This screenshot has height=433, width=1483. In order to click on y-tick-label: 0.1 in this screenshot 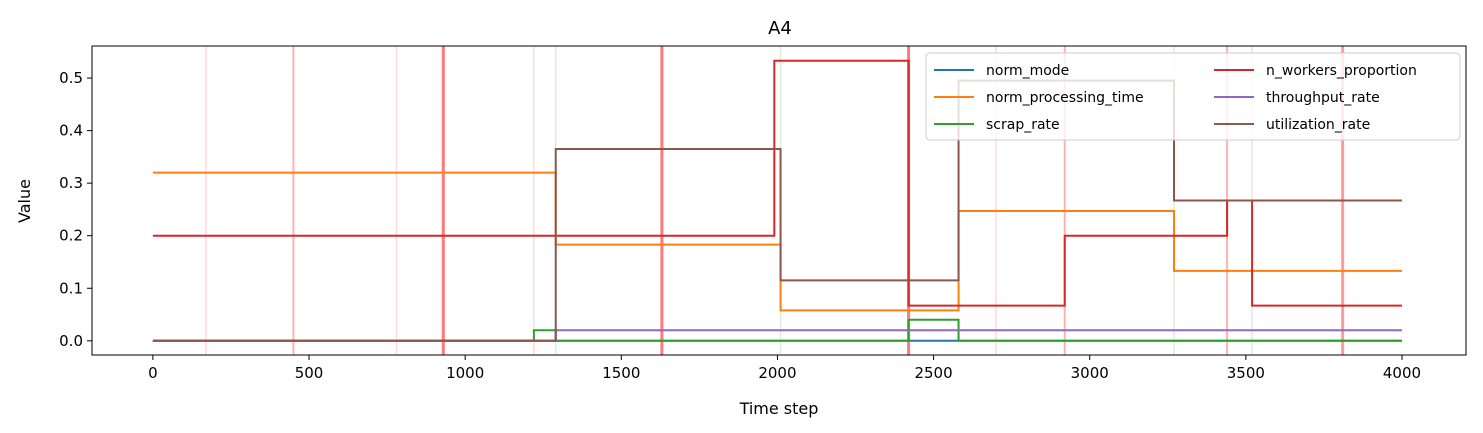, I will do `click(71, 288)`.